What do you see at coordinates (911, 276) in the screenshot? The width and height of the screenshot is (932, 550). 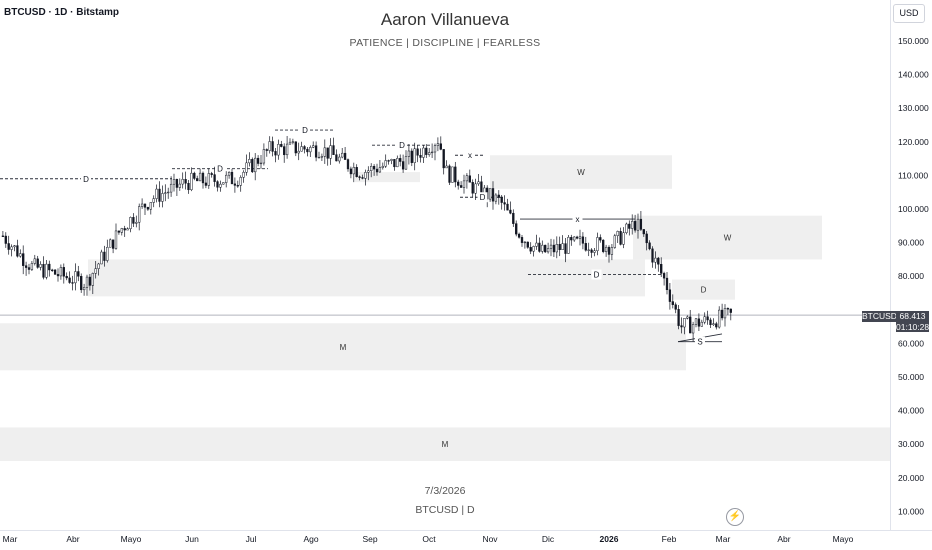 I see `price-axis-tick: 80.000` at bounding box center [911, 276].